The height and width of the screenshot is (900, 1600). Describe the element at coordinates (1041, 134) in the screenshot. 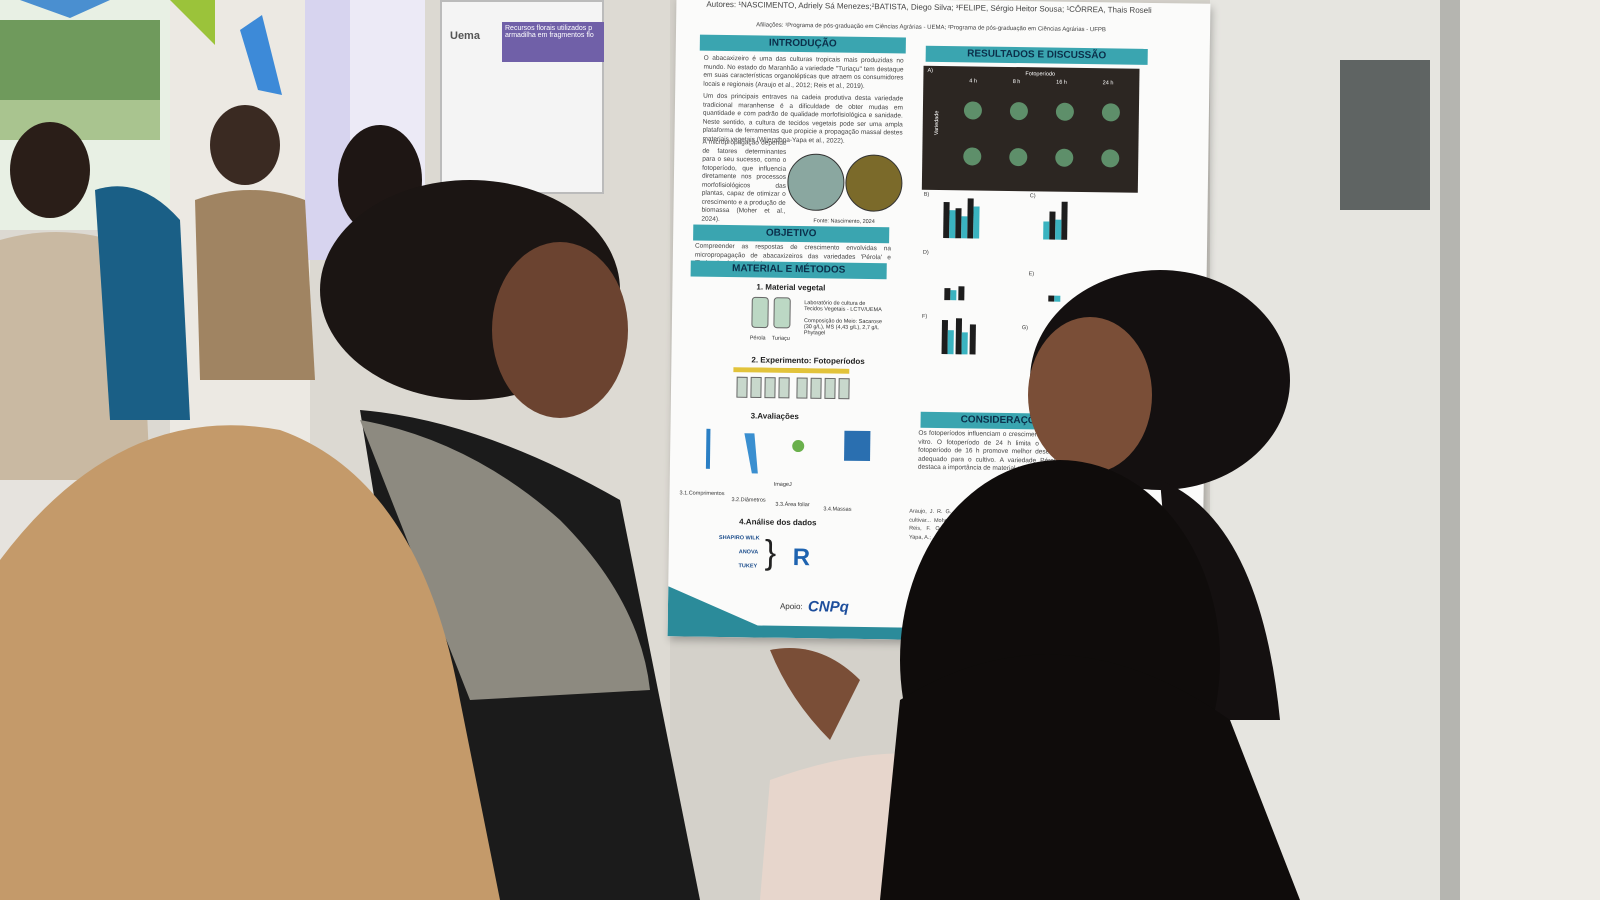

I see `plant-grid` at that location.